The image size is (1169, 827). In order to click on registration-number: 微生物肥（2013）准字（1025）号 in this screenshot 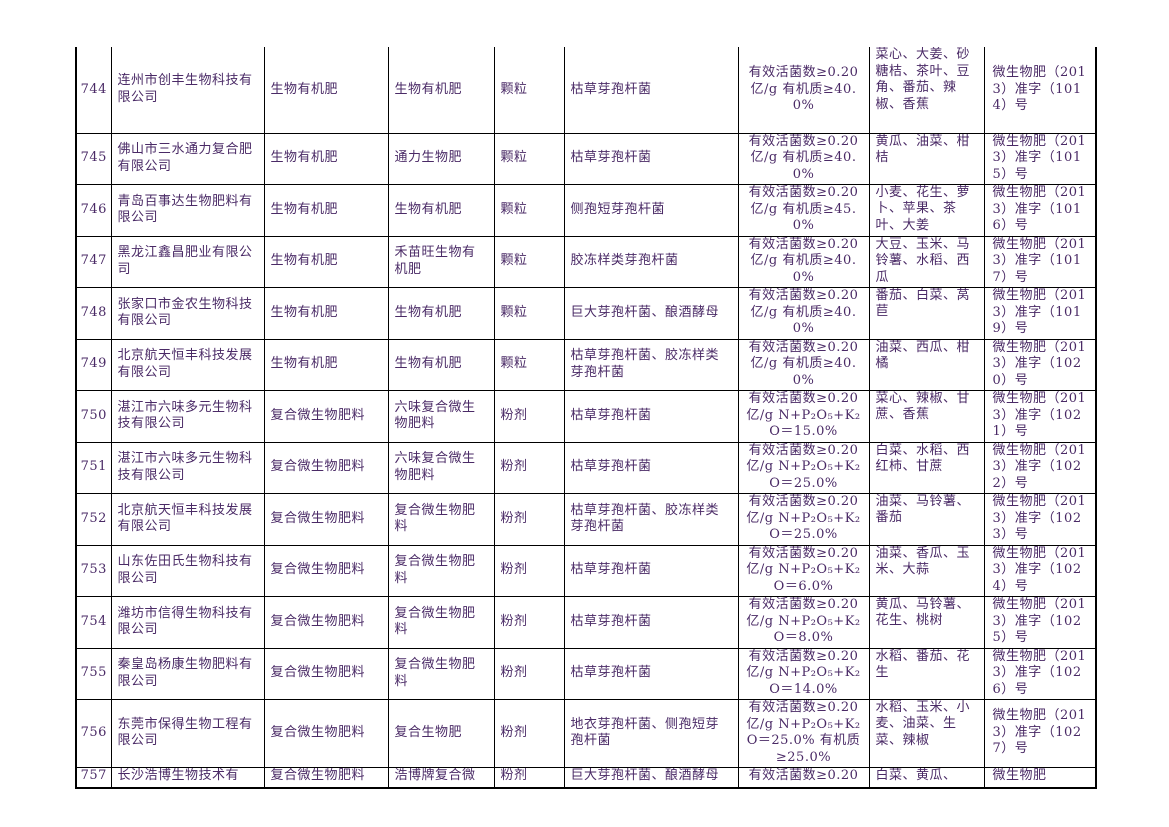, I will do `click(1040, 622)`.